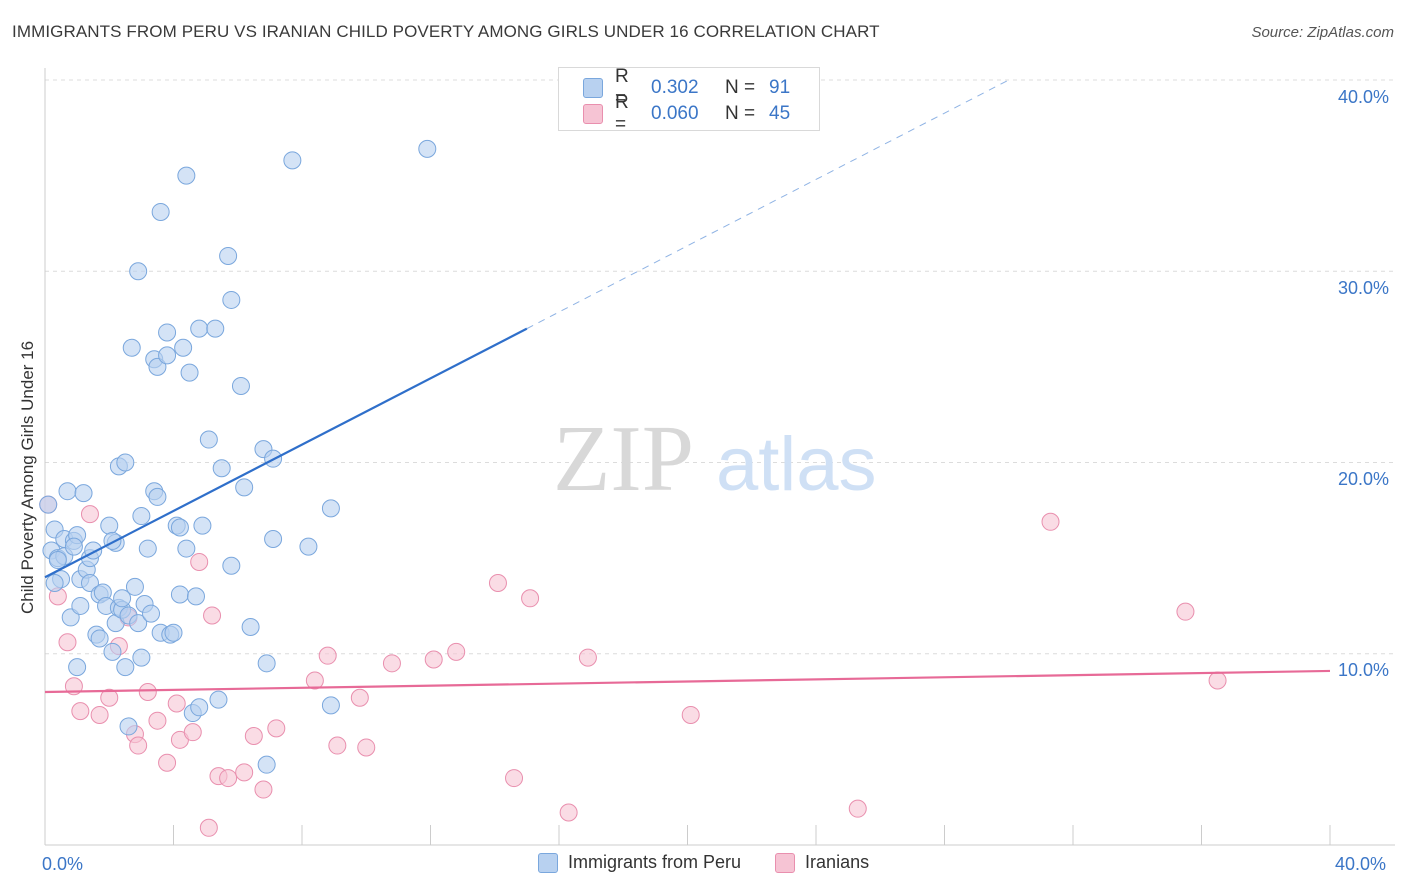  I want to click on series-legend: Immigrants from Peru Iranians, so click(720, 862).